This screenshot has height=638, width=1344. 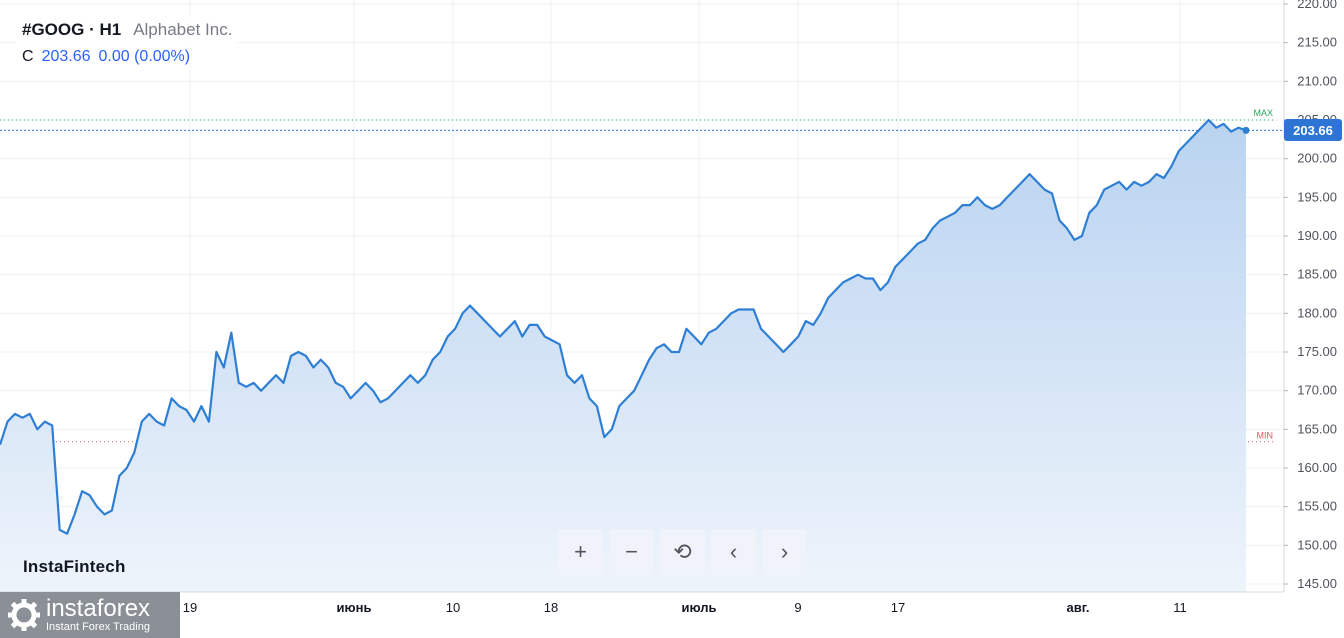 I want to click on chart-toolbar: + − ⟲ ‹ ›, so click(x=682, y=552).